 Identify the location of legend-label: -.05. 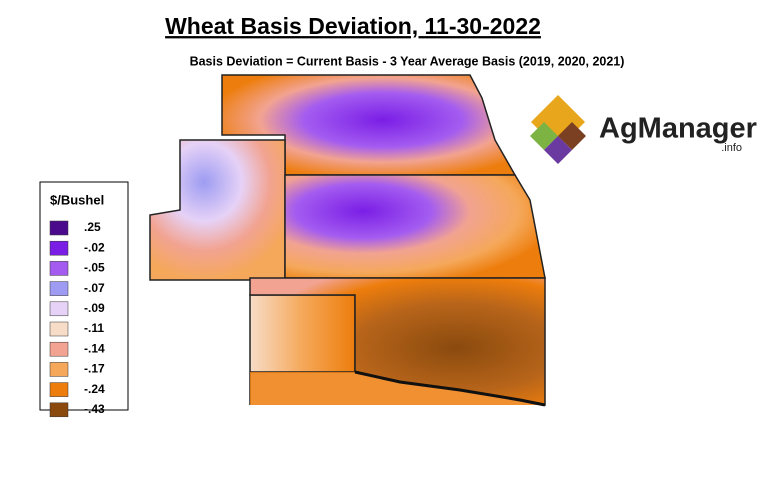
(94, 268).